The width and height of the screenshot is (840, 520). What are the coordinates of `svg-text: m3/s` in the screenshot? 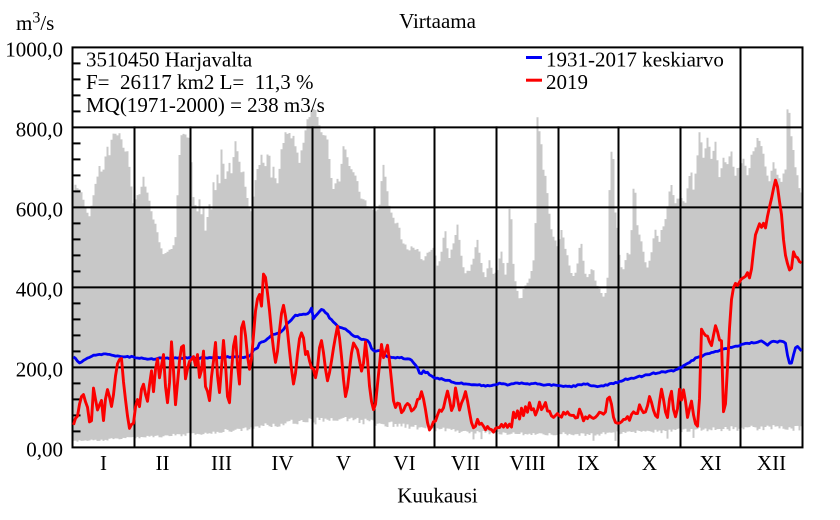 It's located at (35, 23).